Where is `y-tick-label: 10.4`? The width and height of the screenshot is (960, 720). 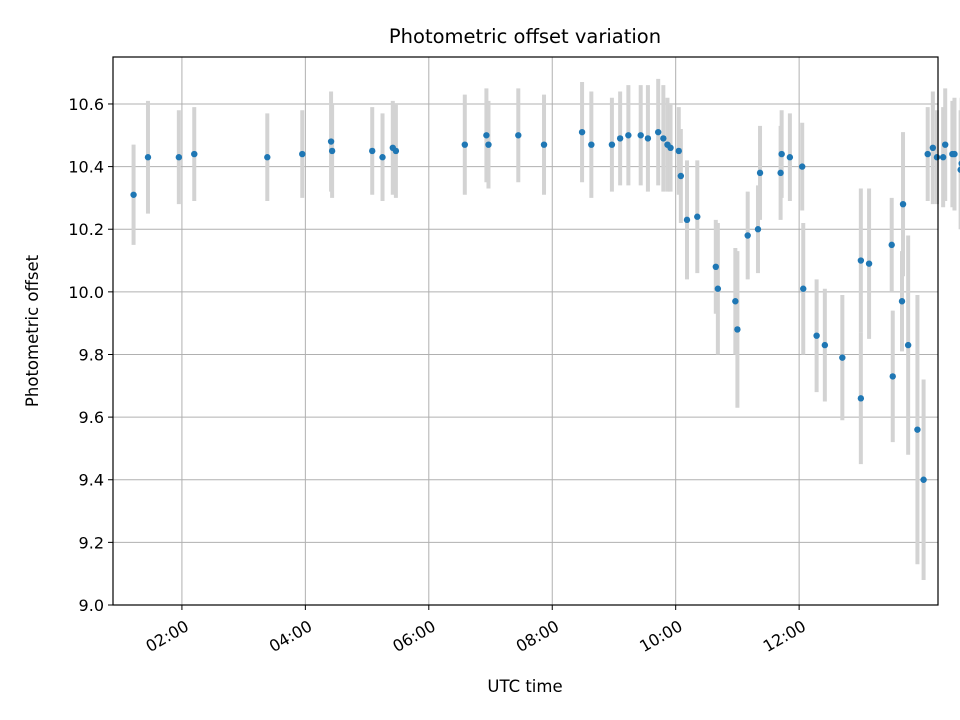
y-tick-label: 10.4 is located at coordinates (86, 167).